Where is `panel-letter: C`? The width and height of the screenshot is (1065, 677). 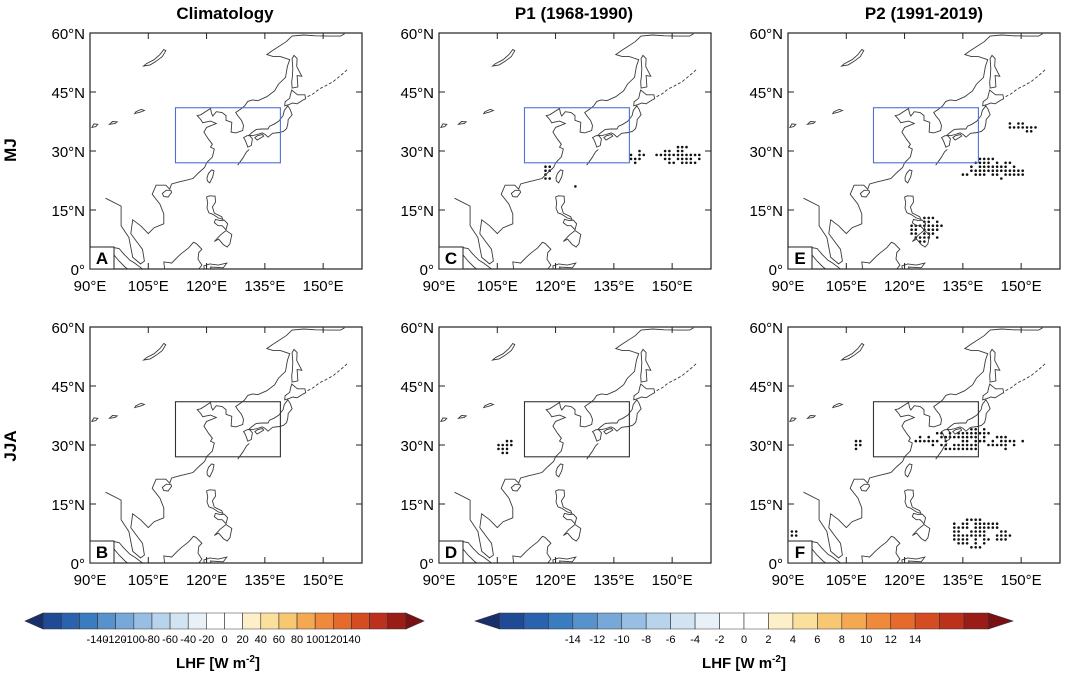
panel-letter: C is located at coordinates (451, 258).